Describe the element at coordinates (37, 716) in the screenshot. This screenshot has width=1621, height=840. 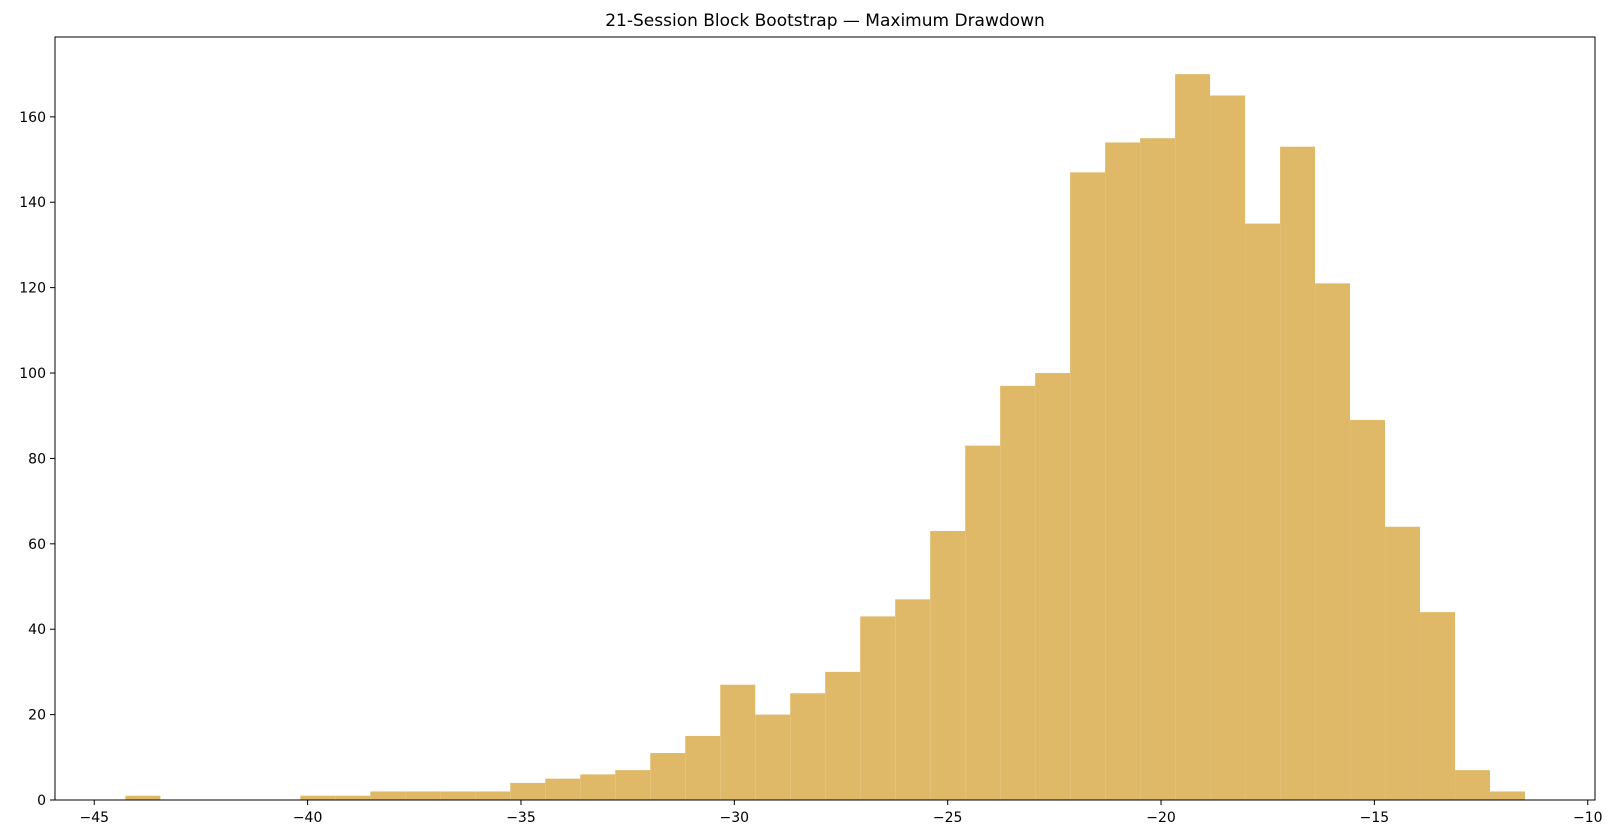
I see `y-tick-label: 20` at that location.